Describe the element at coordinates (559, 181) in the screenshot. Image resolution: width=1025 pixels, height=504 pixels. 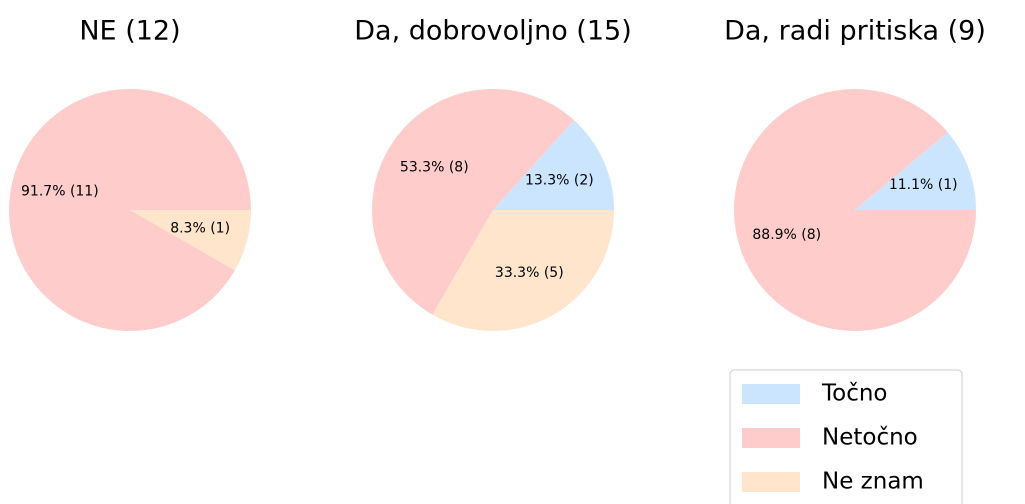
I see `value-label: 13.3% (2)` at that location.